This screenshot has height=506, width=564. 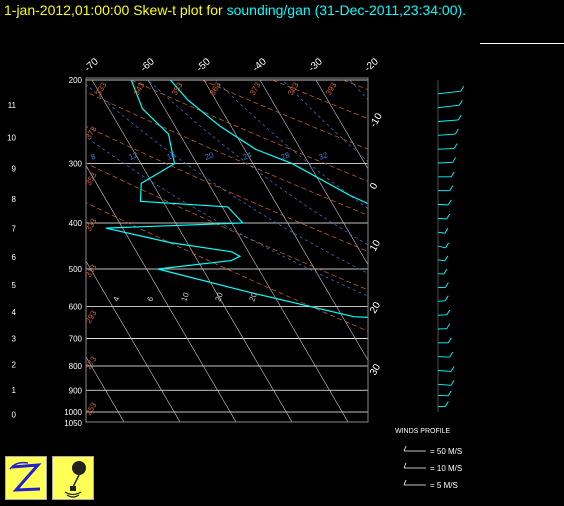 I want to click on sounding-logo, so click(x=73, y=478).